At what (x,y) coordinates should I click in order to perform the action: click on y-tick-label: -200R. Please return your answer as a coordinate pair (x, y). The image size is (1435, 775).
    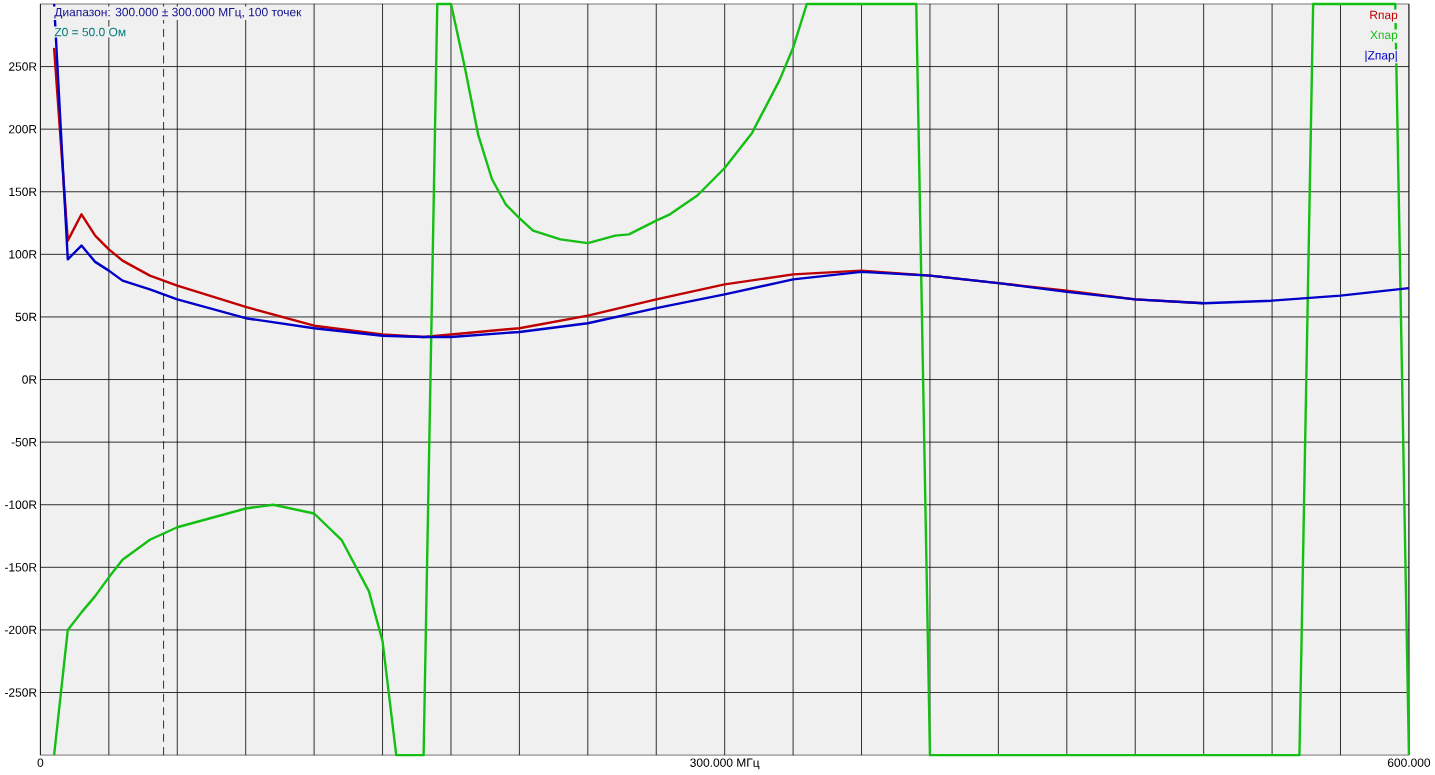
    Looking at the image, I should click on (20, 630).